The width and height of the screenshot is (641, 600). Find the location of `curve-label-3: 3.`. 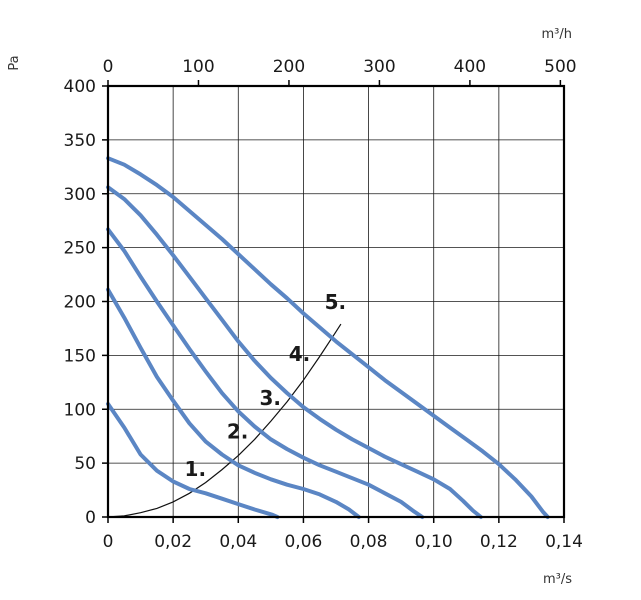

curve-label-3: 3. is located at coordinates (270, 398).